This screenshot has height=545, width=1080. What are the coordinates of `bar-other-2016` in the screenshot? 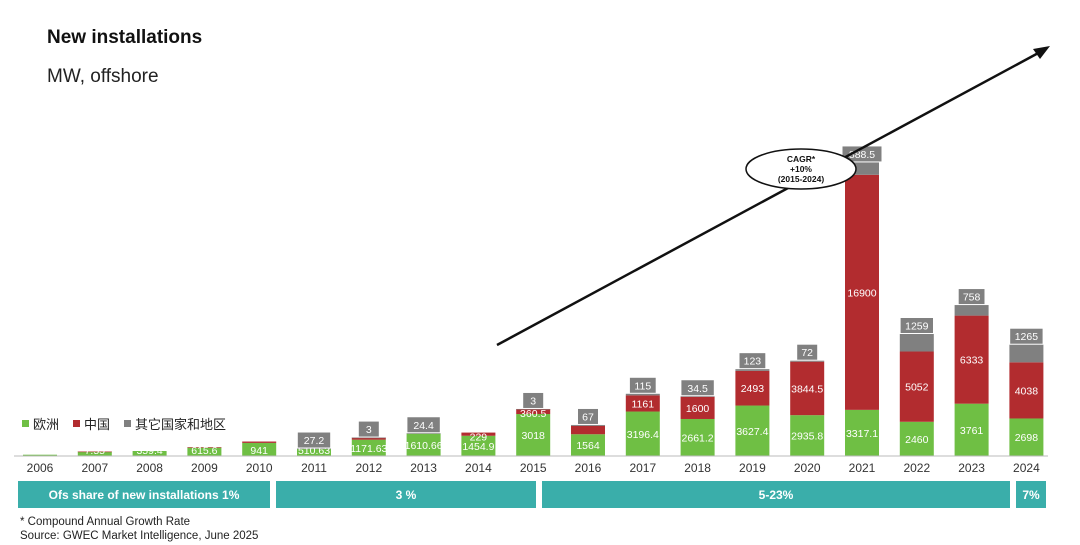 It's located at (588, 425).